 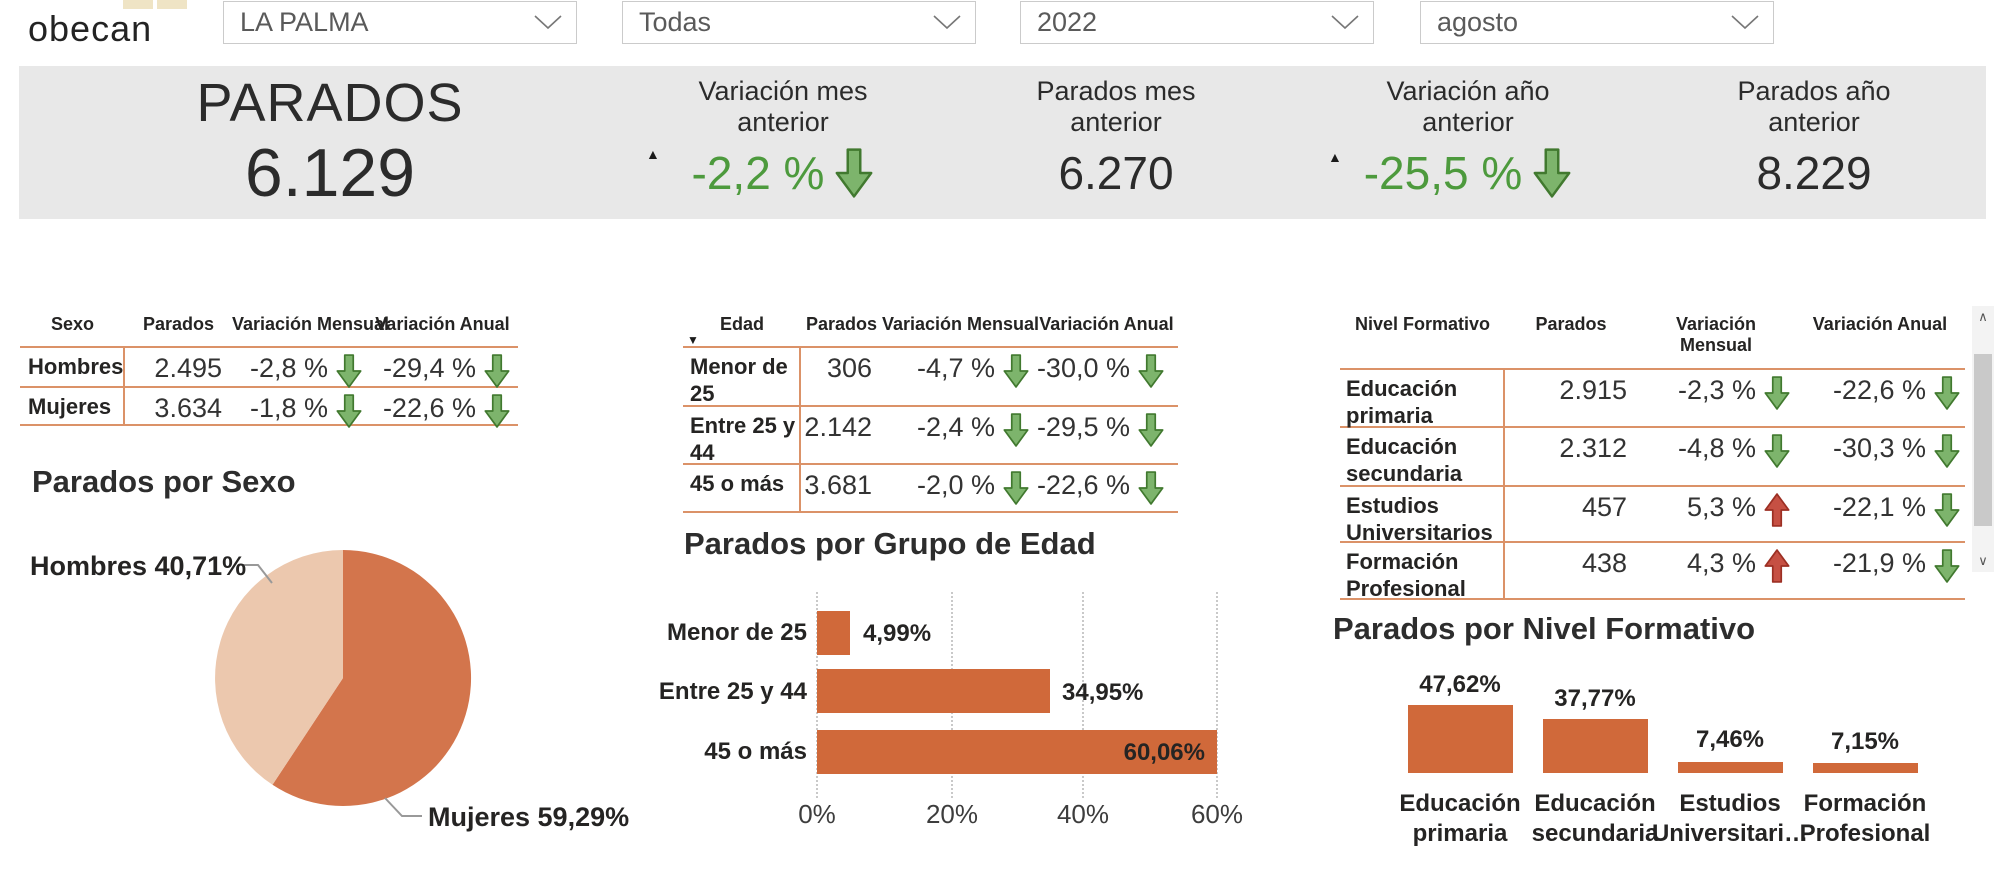 I want to click on bar-category-label: 45 o más, so click(x=755, y=751).